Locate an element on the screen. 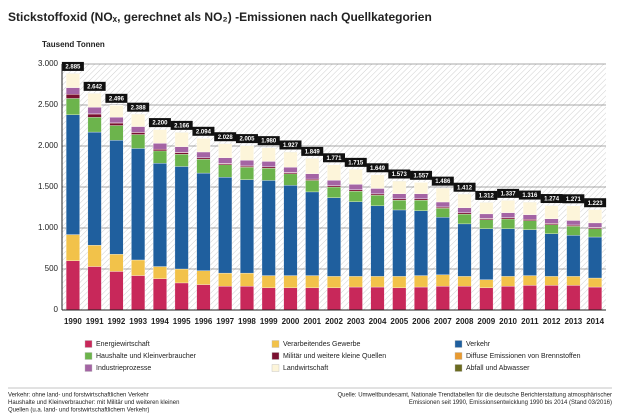 The image size is (620, 418). total-label: 1.312 is located at coordinates (487, 196).